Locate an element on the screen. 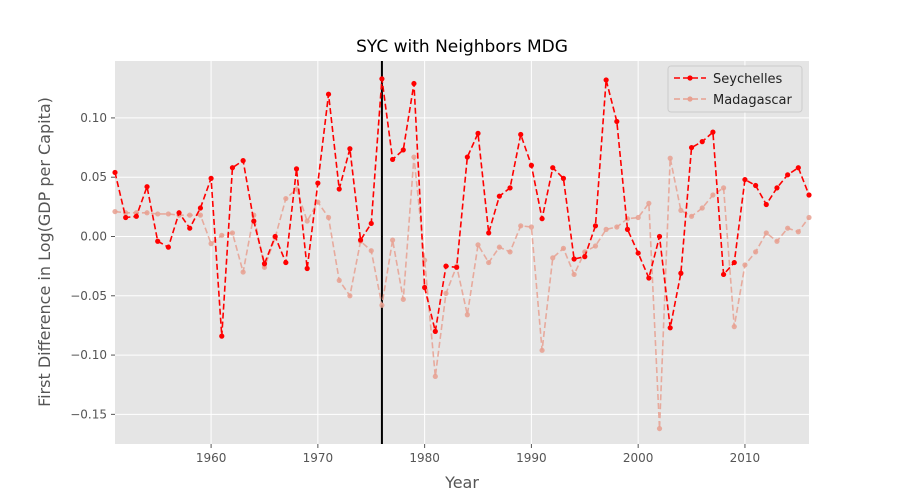 Image resolution: width=900 pixels, height=500 pixels. legend-marker-madagascar is located at coordinates (690, 99).